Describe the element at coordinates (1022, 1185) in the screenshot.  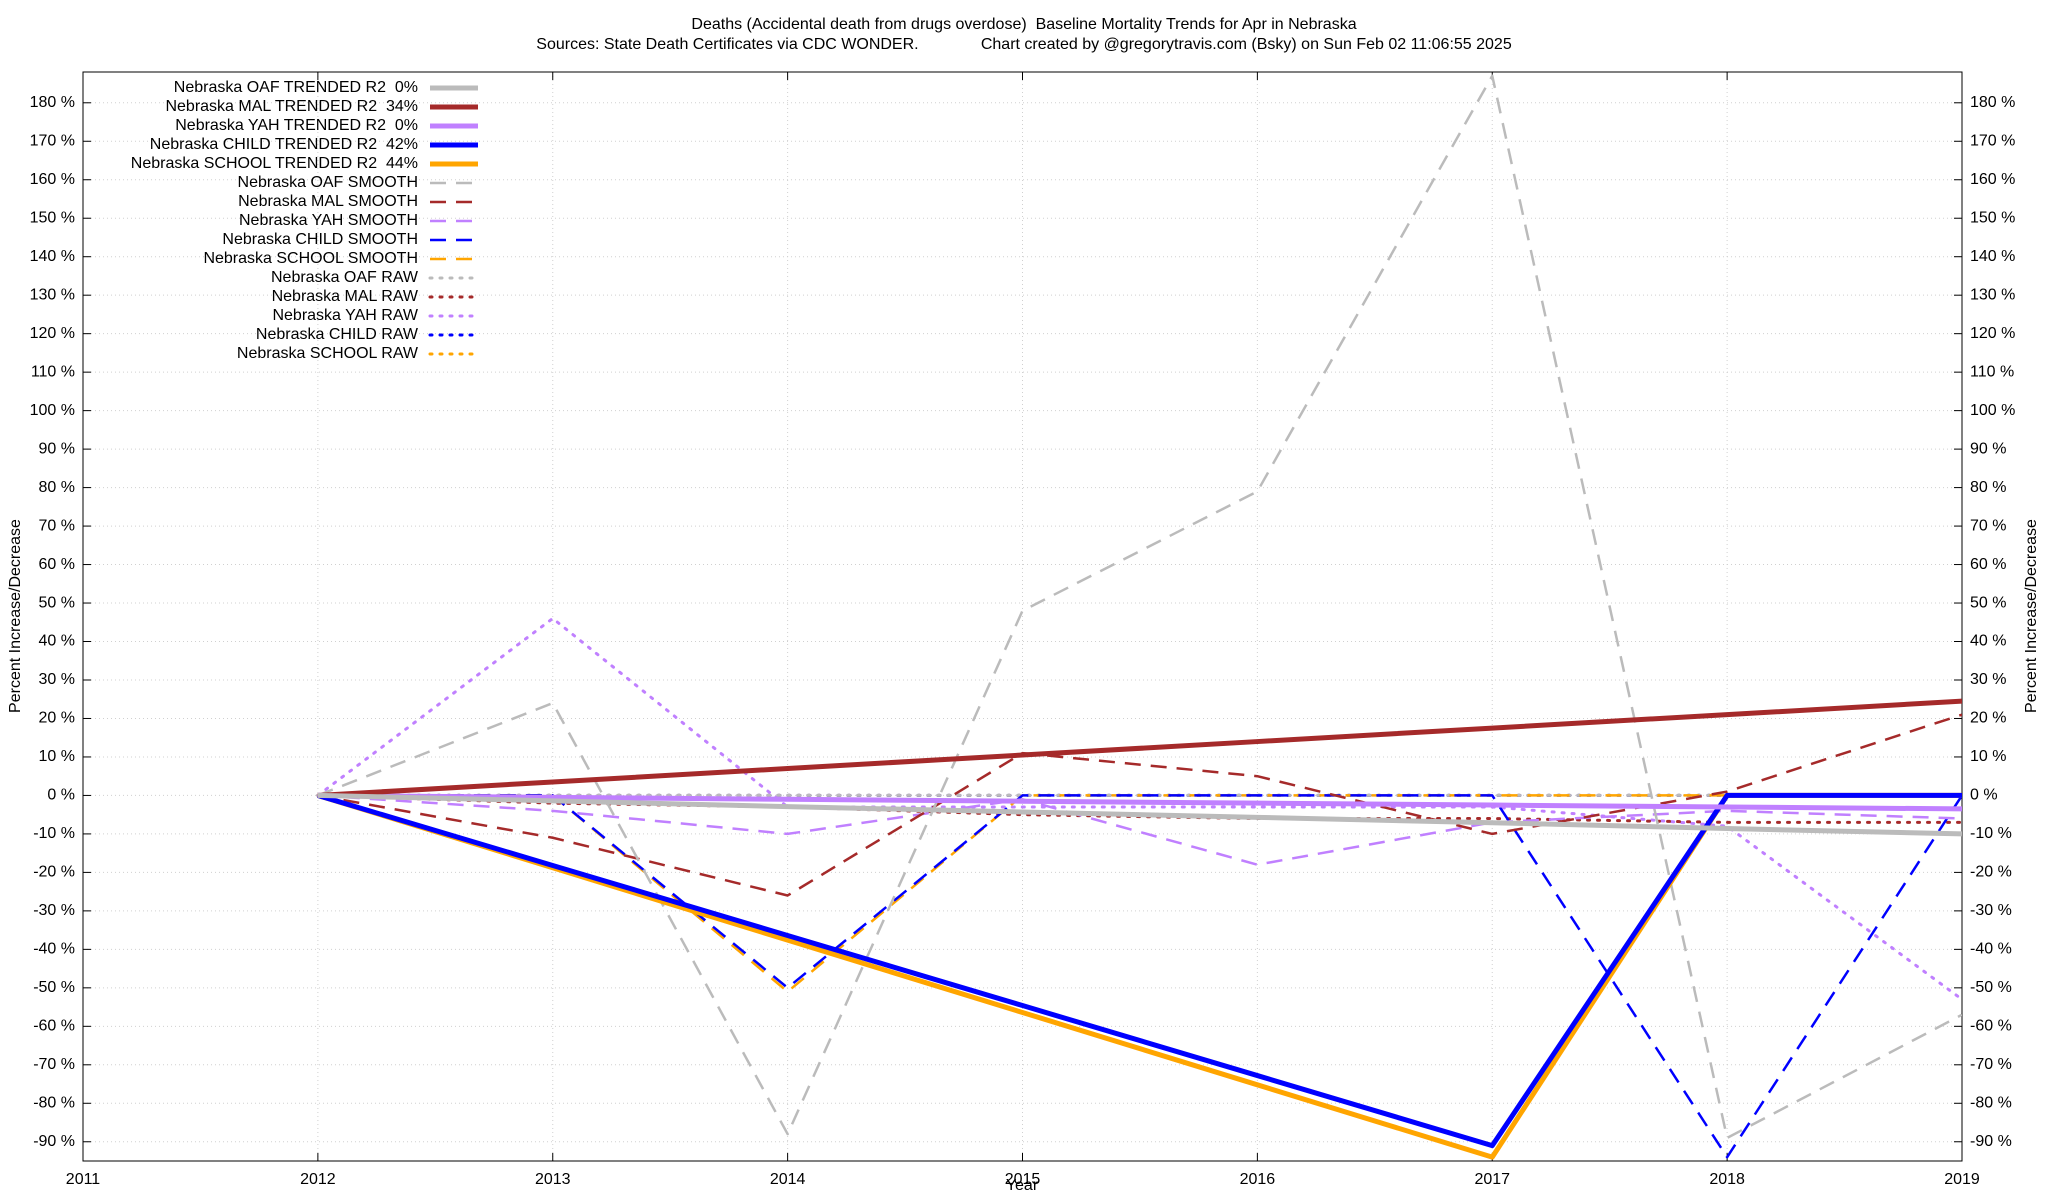
I see `x-axis-label: Year` at that location.